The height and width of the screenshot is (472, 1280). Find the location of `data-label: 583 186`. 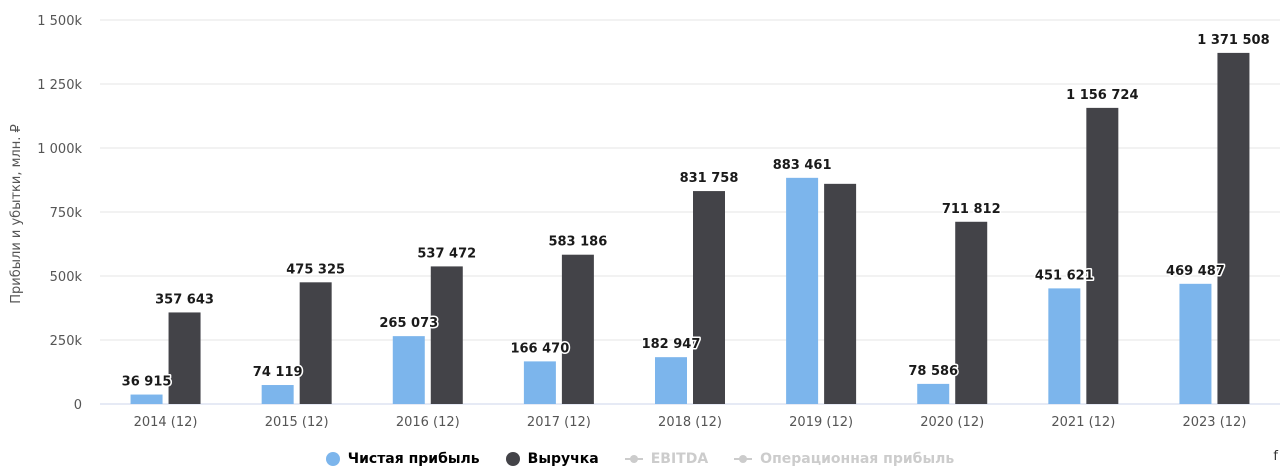

data-label: 583 186 is located at coordinates (577, 242).